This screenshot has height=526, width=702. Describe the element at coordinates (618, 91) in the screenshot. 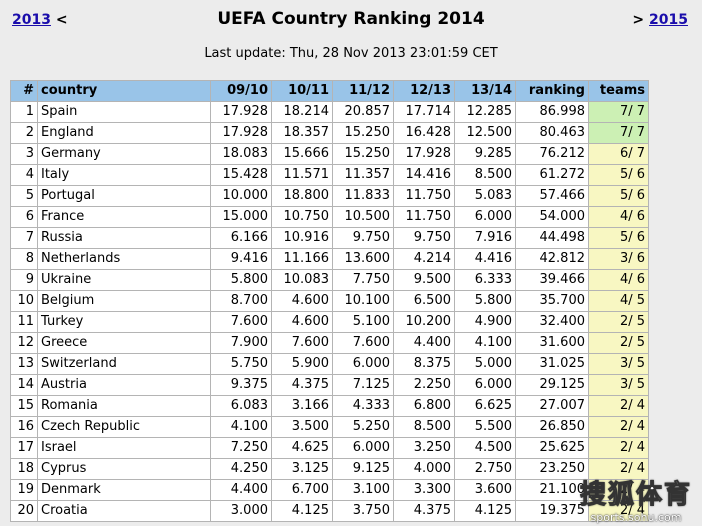

I see `column-header-teams: teams` at that location.